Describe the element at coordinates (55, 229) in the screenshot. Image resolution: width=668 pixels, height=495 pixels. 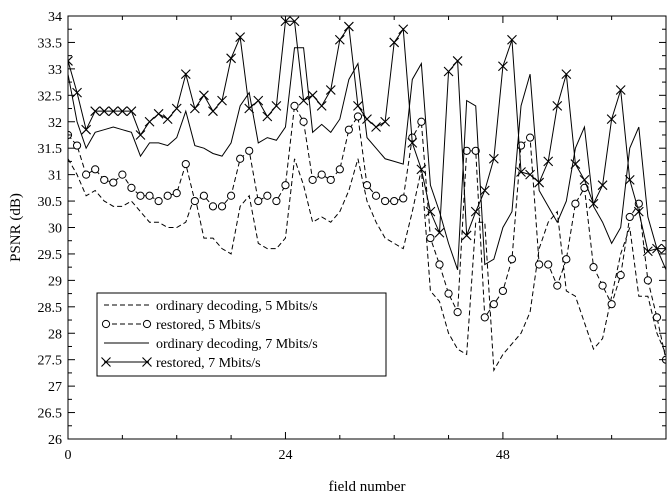
I see `y-tick-label: 30` at that location.